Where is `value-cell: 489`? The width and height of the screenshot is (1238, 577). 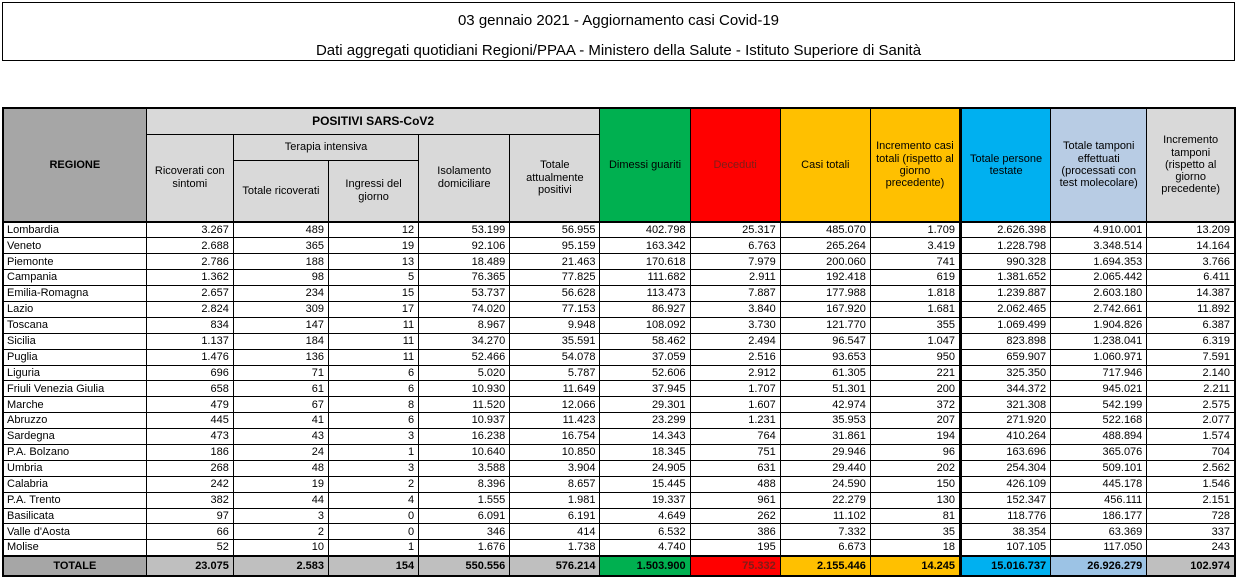
value-cell: 489 is located at coordinates (280, 230).